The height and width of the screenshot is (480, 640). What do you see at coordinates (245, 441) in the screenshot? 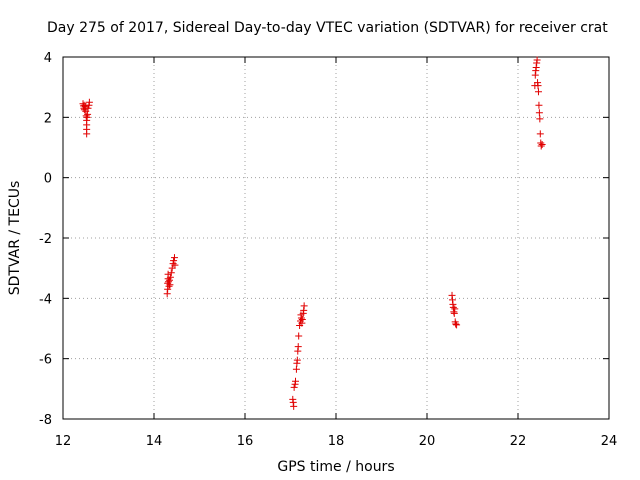
I see `x-tick-label: 16` at bounding box center [245, 441].